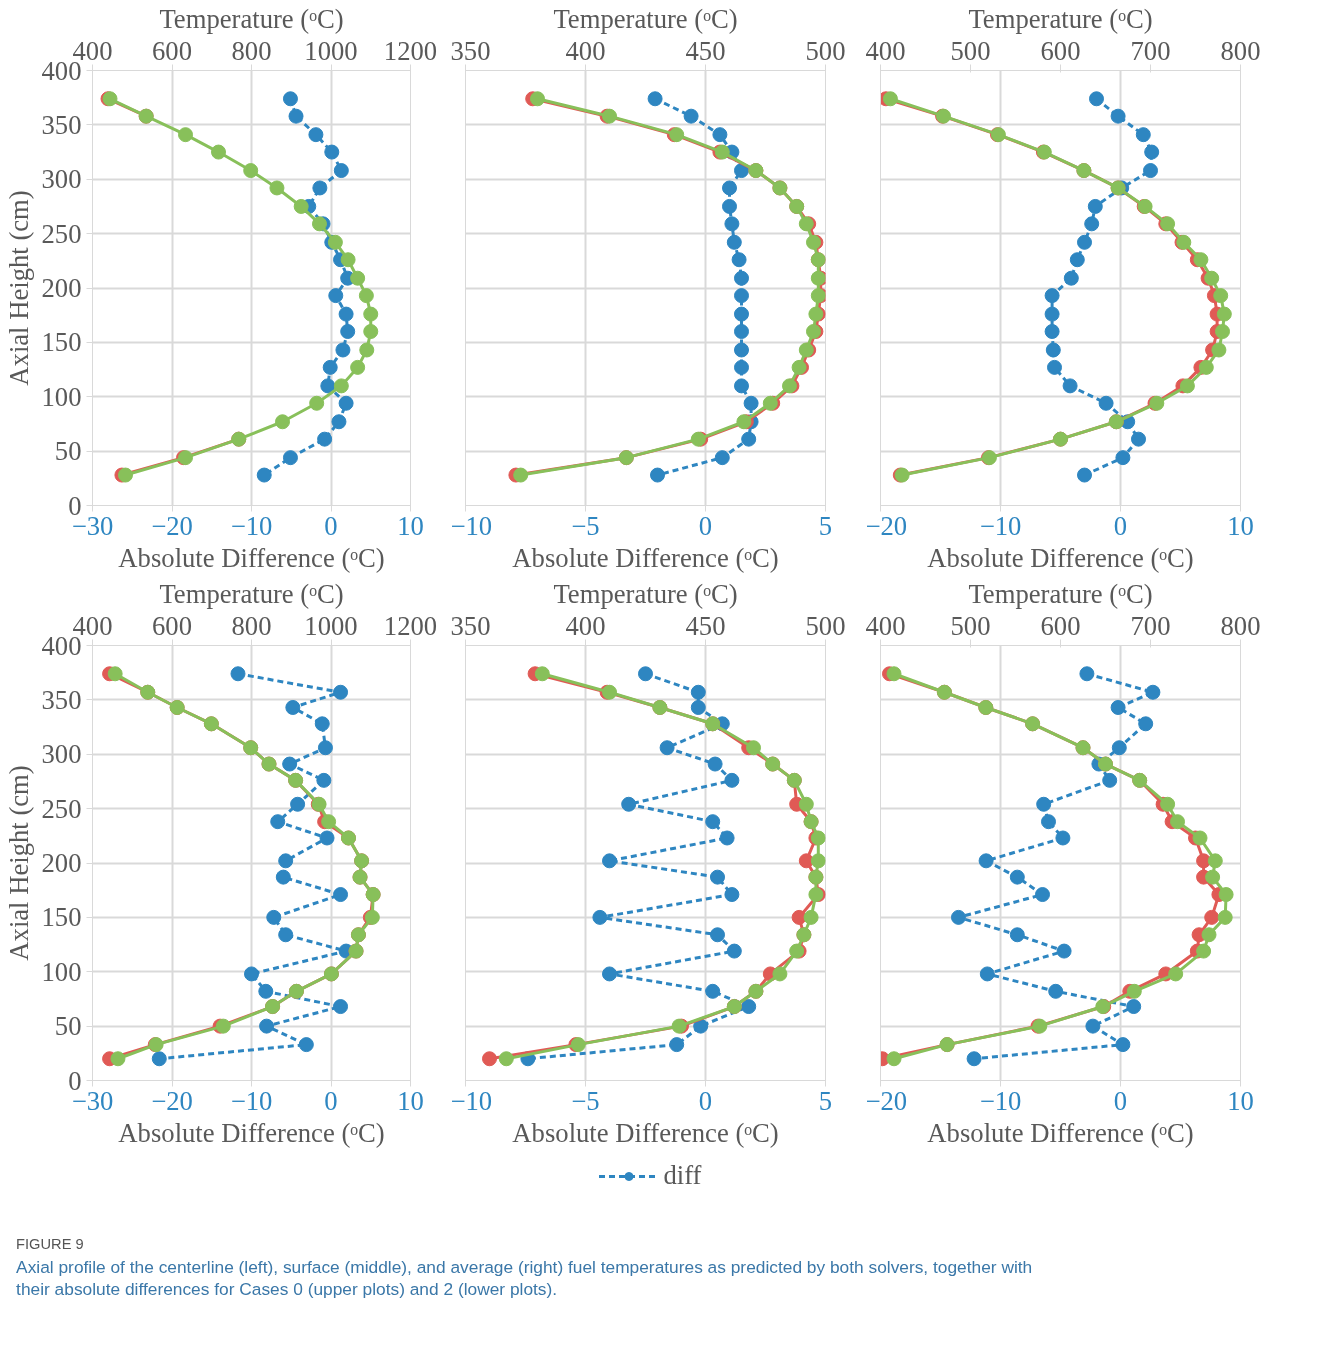  What do you see at coordinates (682, 1175) in the screenshot?
I see `legend-label: diff` at bounding box center [682, 1175].